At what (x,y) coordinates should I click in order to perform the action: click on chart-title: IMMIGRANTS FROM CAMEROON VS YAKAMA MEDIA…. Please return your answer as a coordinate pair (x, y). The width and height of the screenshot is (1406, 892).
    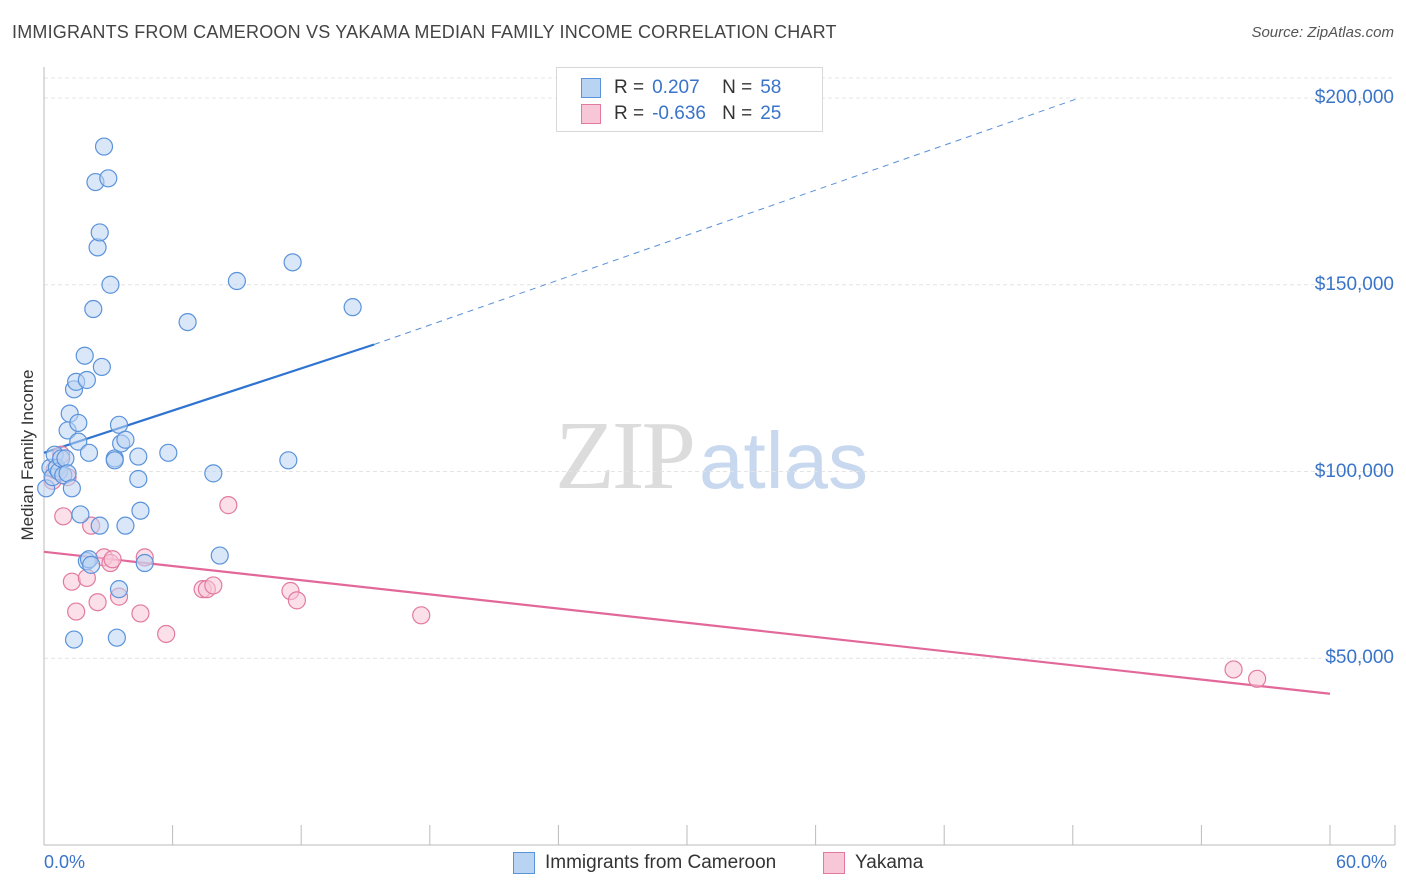
    Looking at the image, I should click on (424, 32).